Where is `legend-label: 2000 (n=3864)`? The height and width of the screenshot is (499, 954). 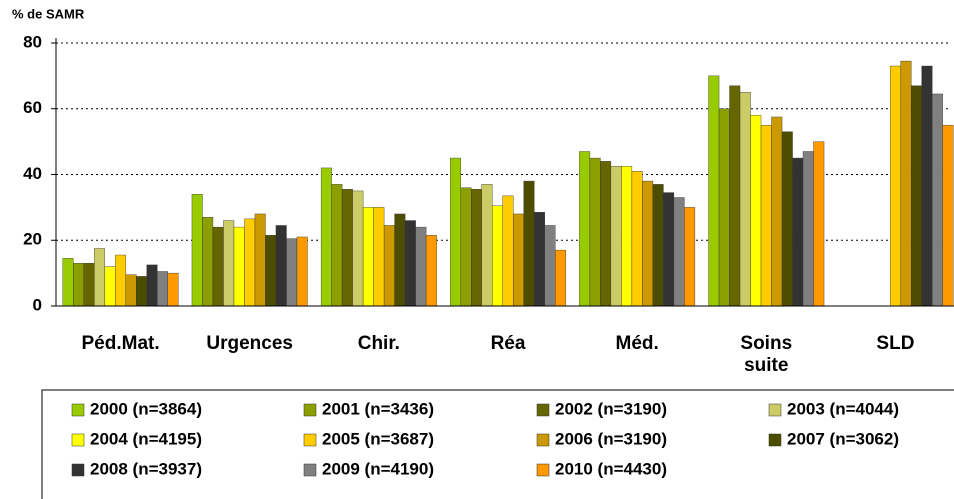 legend-label: 2000 (n=3864) is located at coordinates (146, 408).